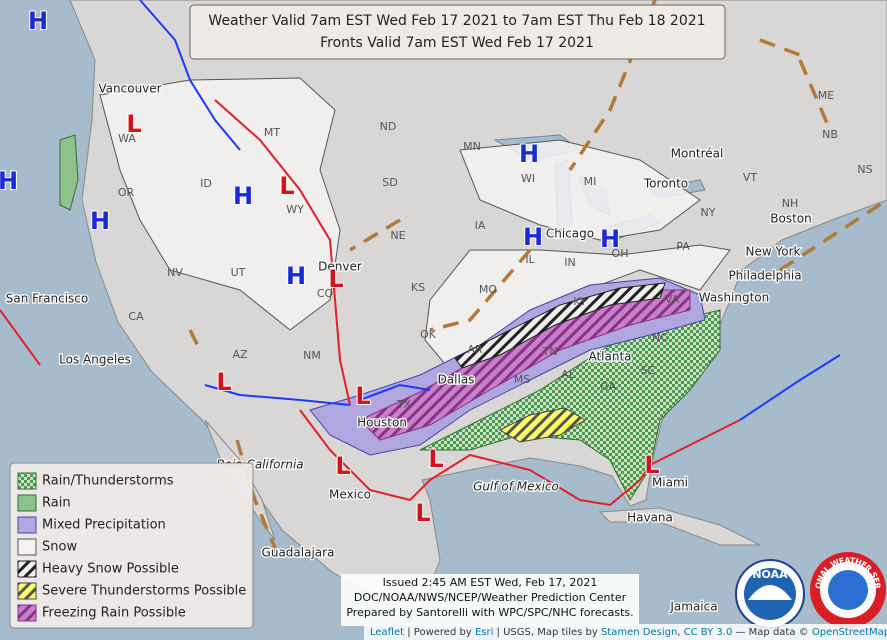  What do you see at coordinates (550, 351) in the screenshot?
I see `state-label: TN` at bounding box center [550, 351].